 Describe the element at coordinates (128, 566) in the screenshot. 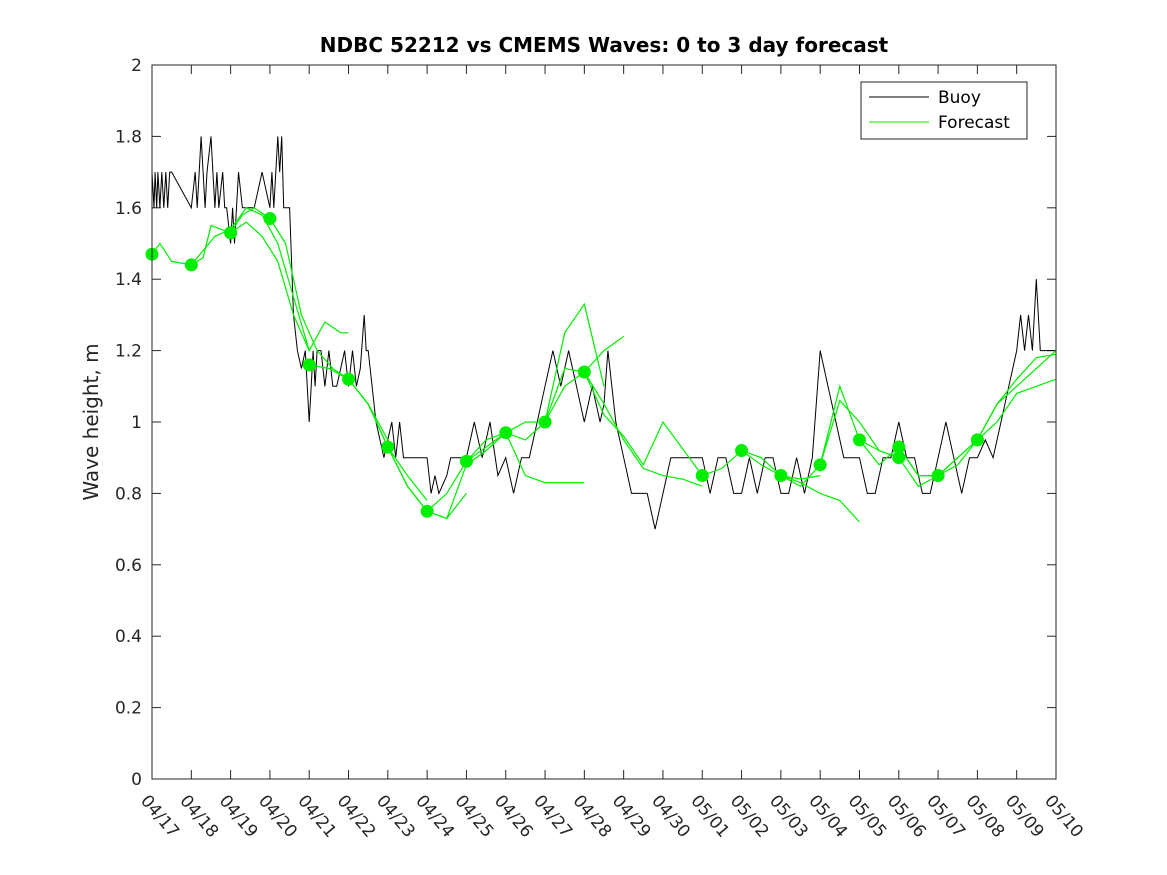

I see `y-tick-label: 0.6` at that location.